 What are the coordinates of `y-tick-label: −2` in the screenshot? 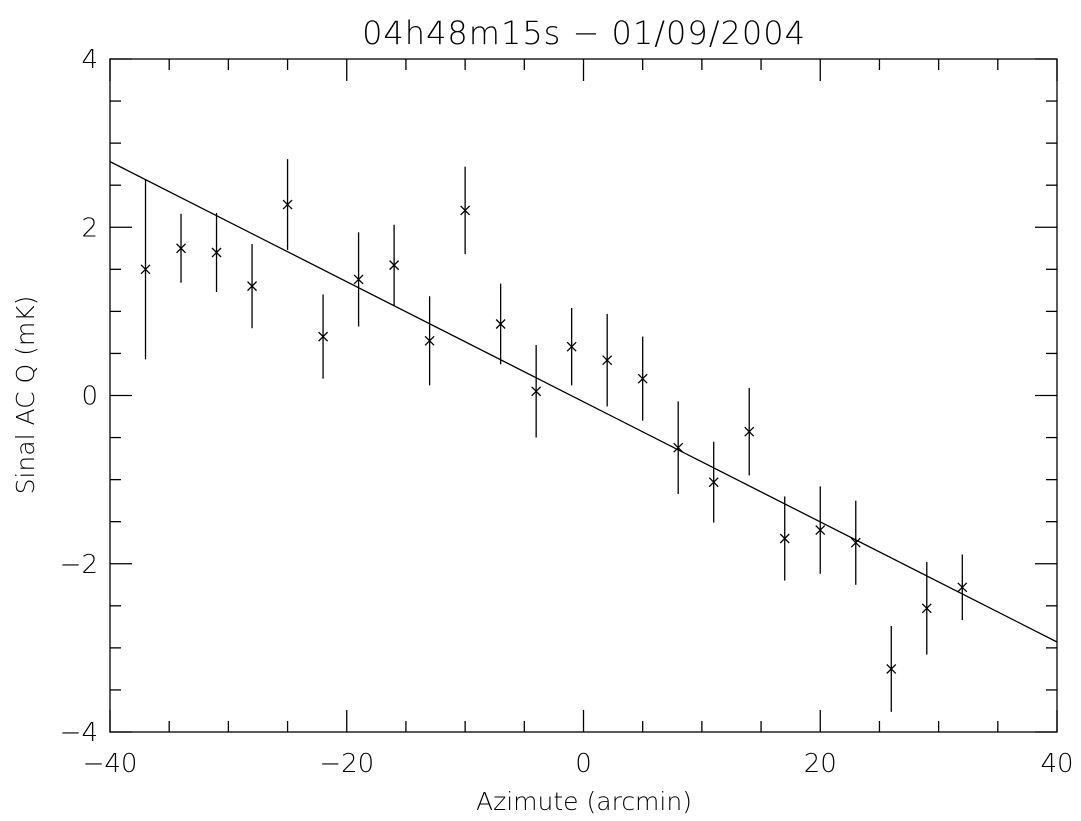 It's located at (79, 565).